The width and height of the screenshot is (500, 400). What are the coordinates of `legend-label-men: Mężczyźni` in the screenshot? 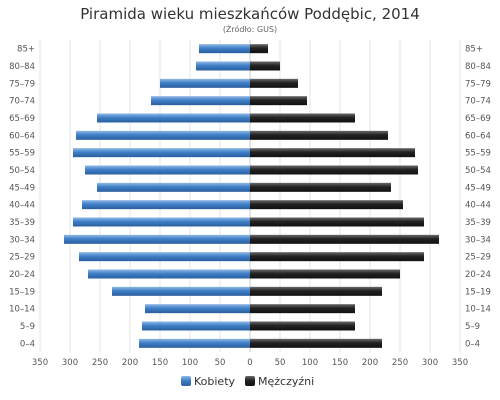 It's located at (286, 381).